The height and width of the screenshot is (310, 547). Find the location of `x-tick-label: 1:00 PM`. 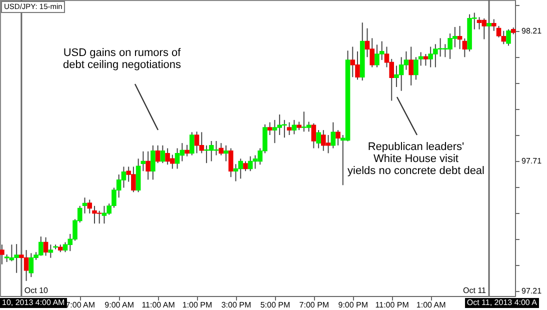

x-tick-label: 1:00 PM is located at coordinates (197, 305).